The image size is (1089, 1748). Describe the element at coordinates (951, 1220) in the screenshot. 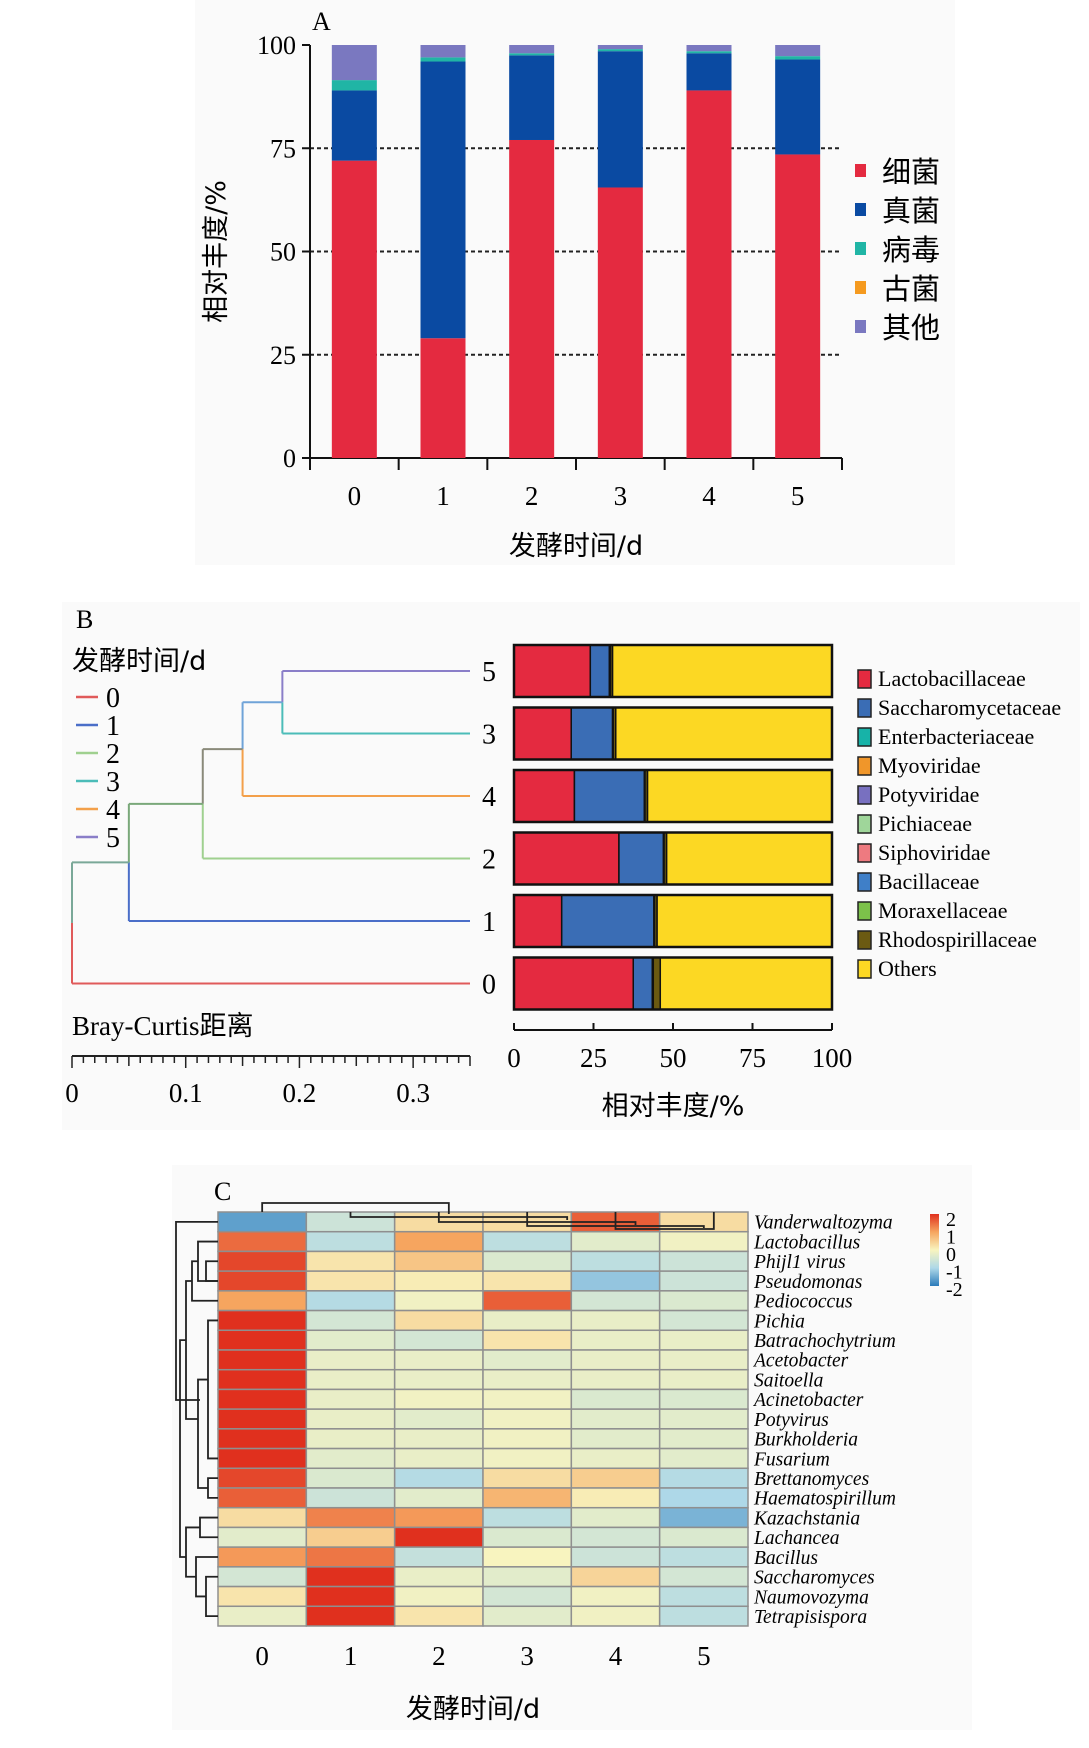

I see `color-scale-label: 2` at that location.